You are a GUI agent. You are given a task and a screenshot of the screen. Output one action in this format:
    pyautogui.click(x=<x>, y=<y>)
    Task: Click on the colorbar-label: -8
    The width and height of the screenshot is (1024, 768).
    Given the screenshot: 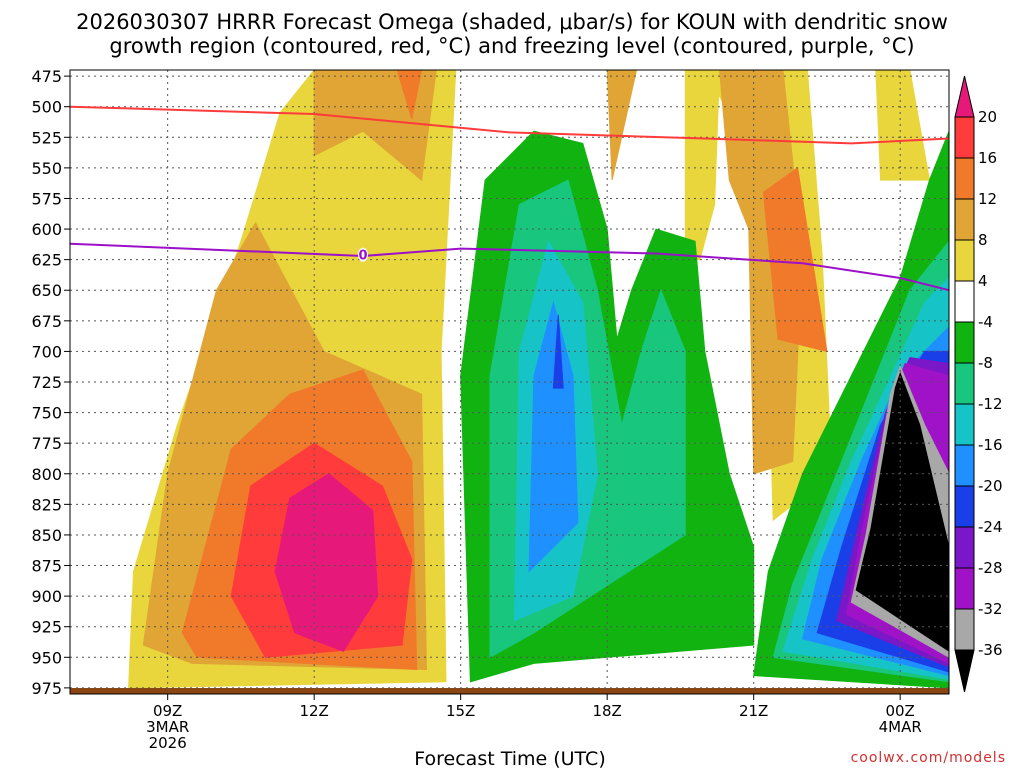 What is the action you would take?
    pyautogui.click(x=985, y=363)
    